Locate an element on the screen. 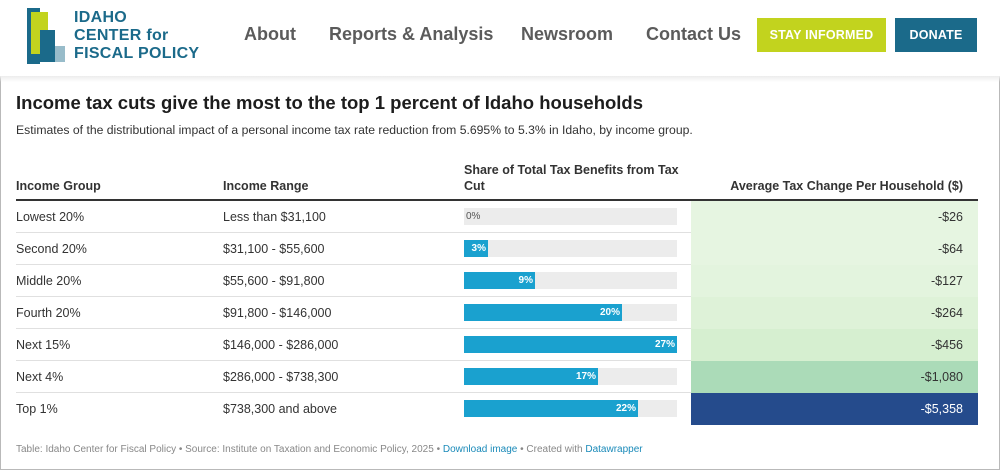 This screenshot has height=470, width=1000. income-range-cell: $55,600 - $91,800 is located at coordinates (274, 281).